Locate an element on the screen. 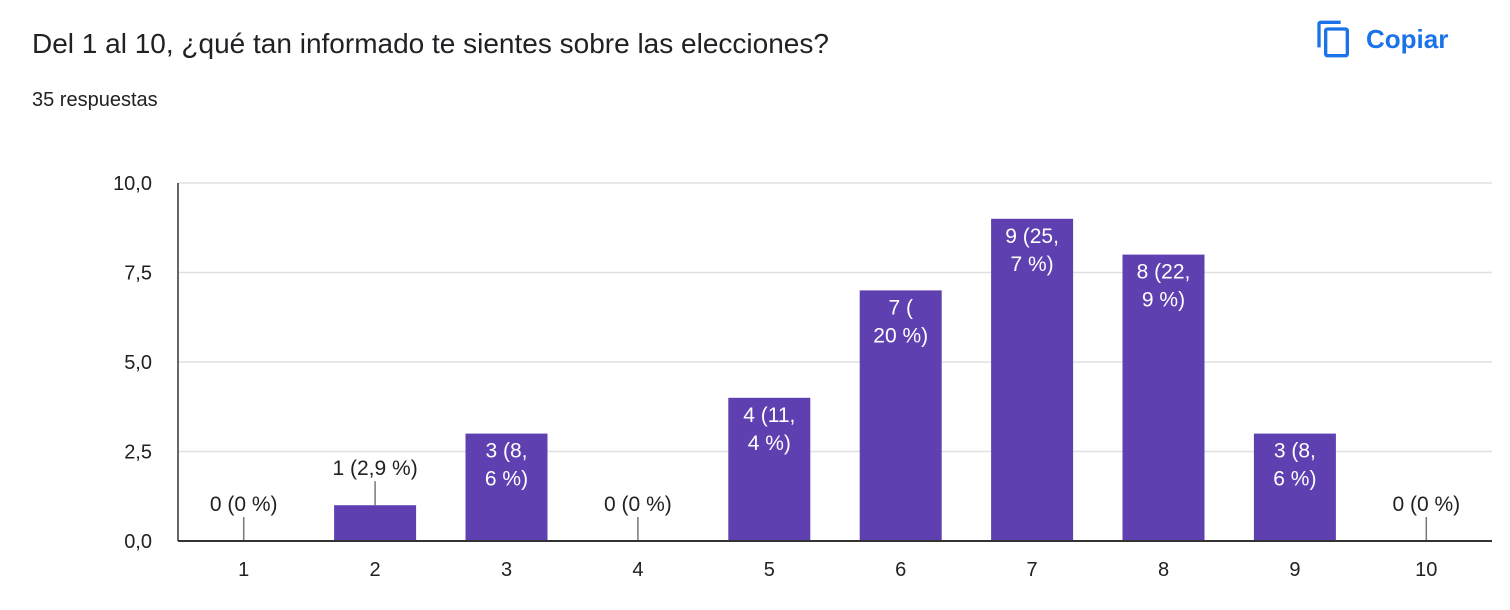  x-tick-label: 4 is located at coordinates (637, 570).